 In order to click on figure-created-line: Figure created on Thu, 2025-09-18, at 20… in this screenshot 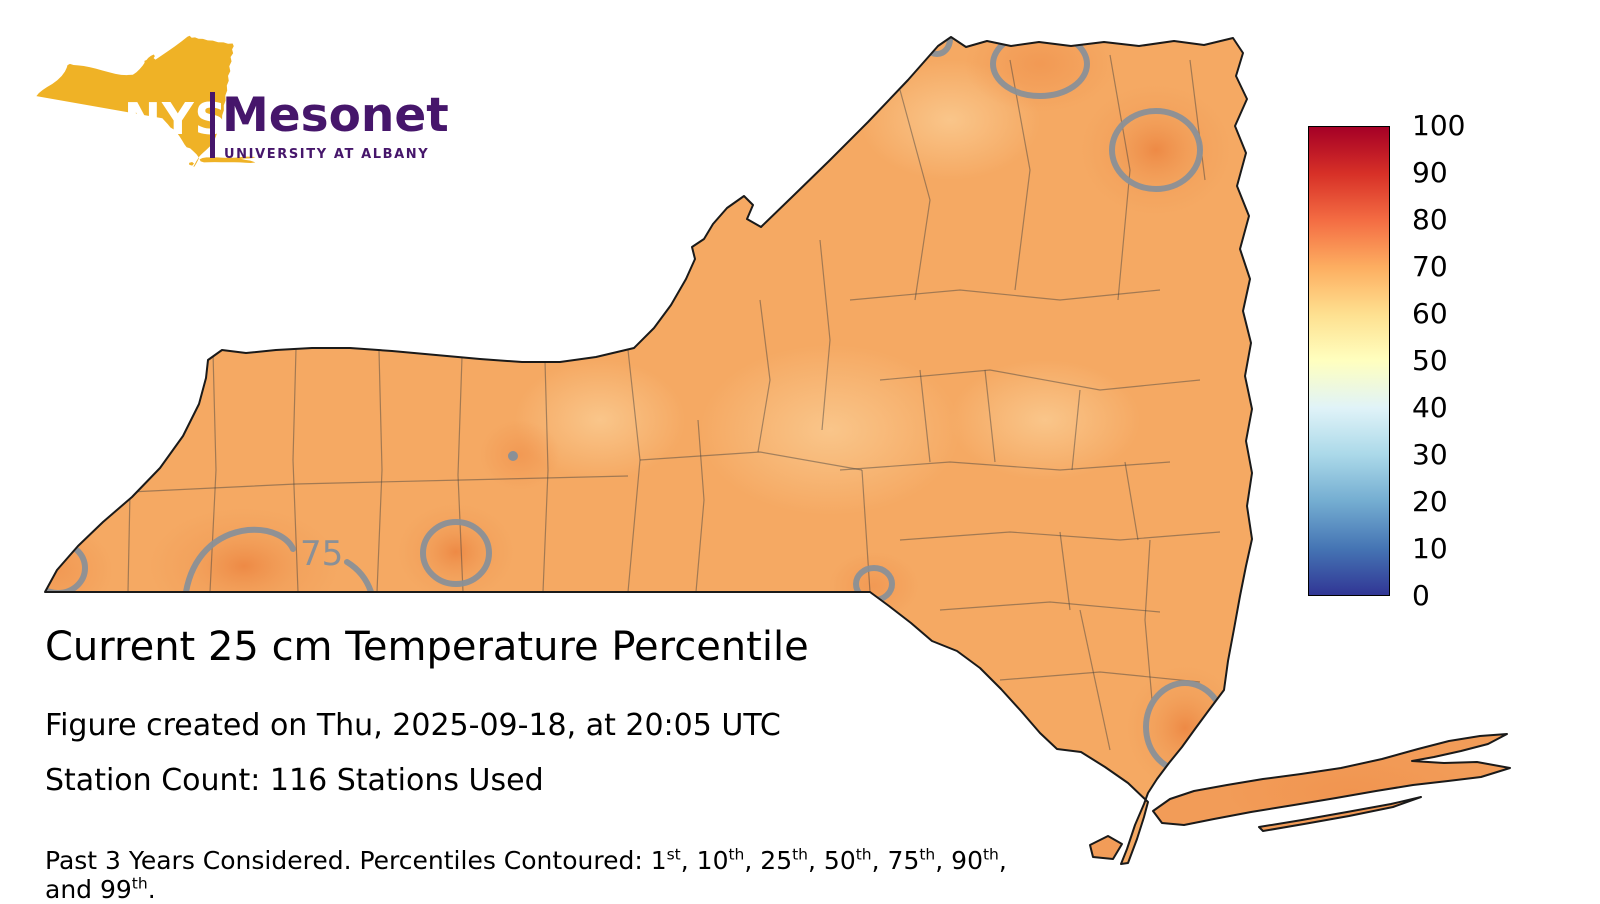, I will do `click(413, 725)`.